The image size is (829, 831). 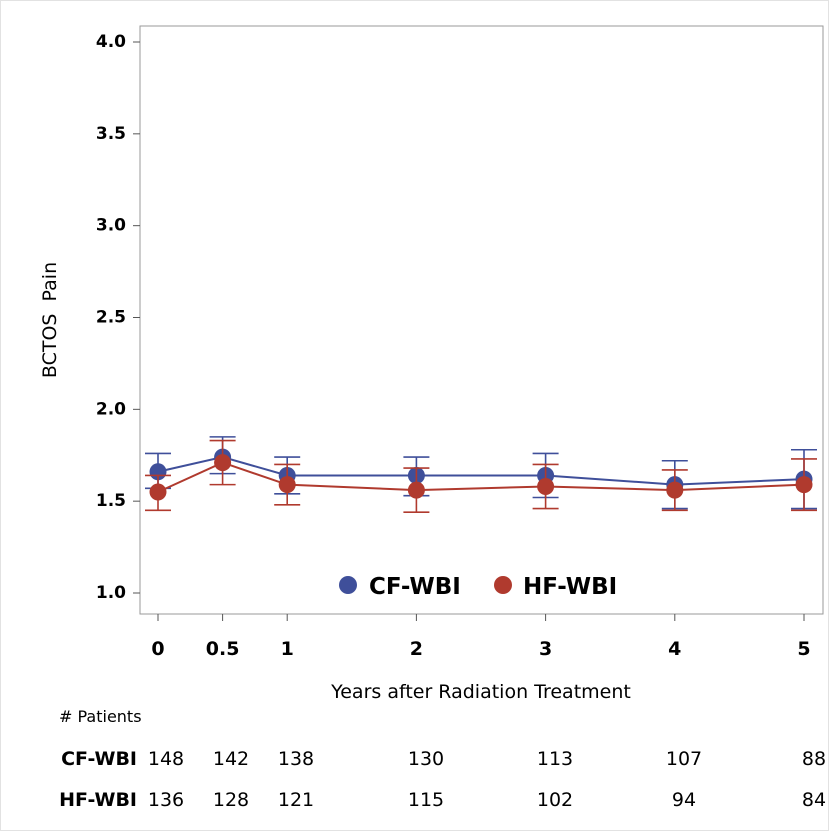 What do you see at coordinates (545, 649) in the screenshot?
I see `x-tick-label: 3` at bounding box center [545, 649].